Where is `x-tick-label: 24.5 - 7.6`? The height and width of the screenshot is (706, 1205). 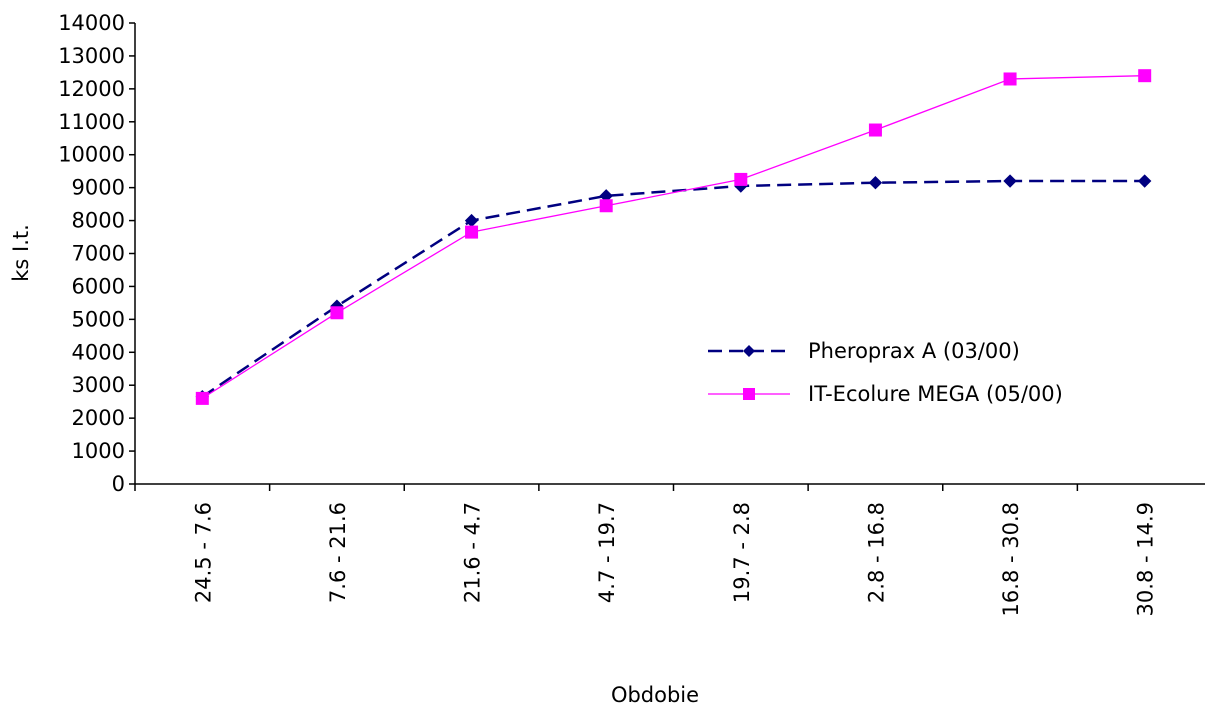 x-tick-label: 24.5 - 7.6 is located at coordinates (203, 552).